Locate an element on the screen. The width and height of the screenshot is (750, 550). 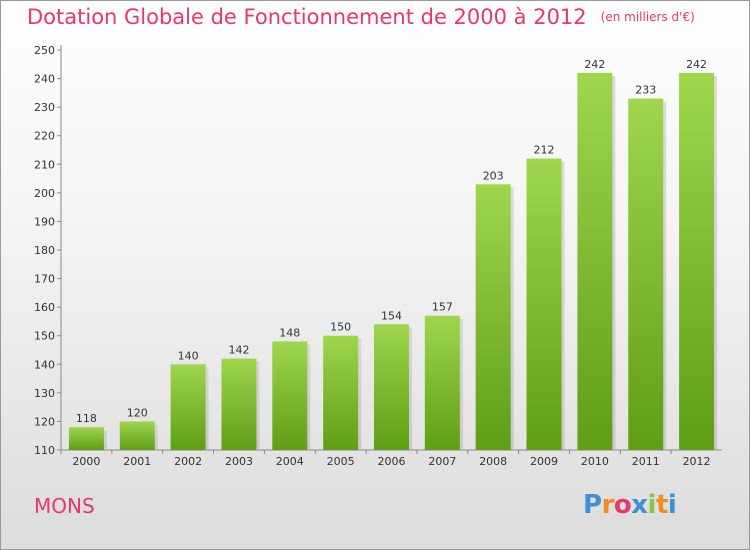
x-tick-label: 2006 is located at coordinates (392, 461).